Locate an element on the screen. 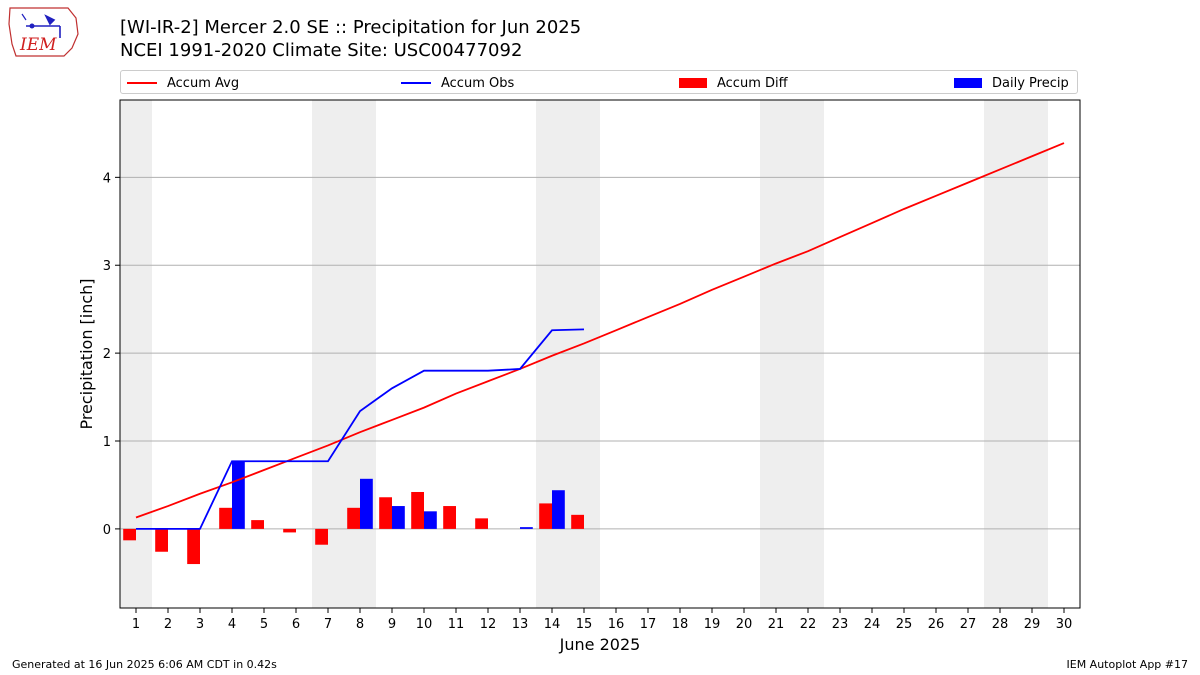 The height and width of the screenshot is (675, 1200). x-axis-label: June 2025 is located at coordinates (600, 644).